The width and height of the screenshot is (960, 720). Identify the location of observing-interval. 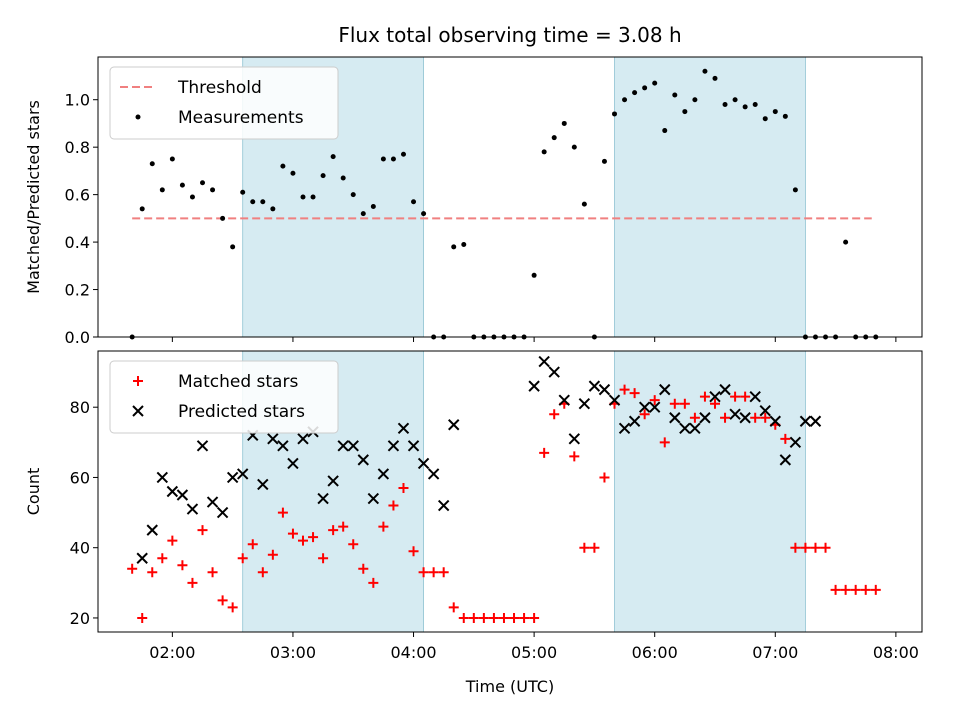
(710, 197).